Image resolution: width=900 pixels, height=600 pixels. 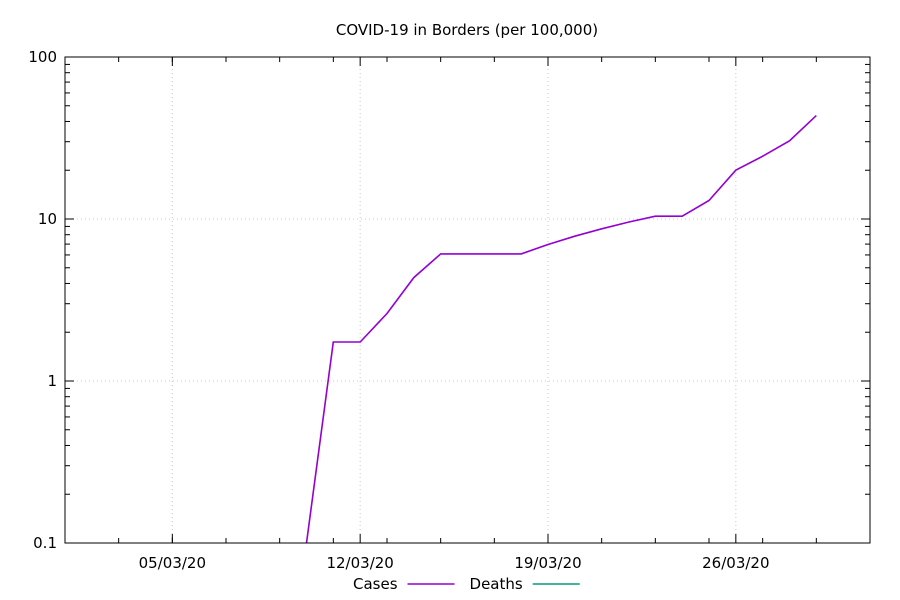 What do you see at coordinates (375, 584) in the screenshot?
I see `legend-label-cases: Cases` at bounding box center [375, 584].